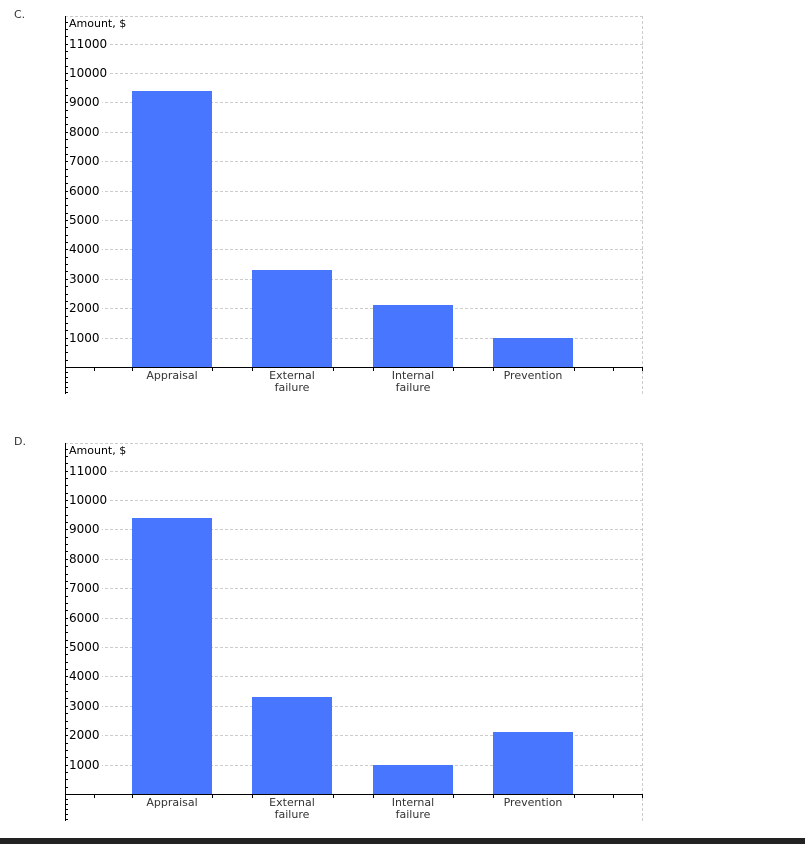 This screenshot has height=847, width=805. I want to click on y-tick-label: 9000, so click(85, 102).